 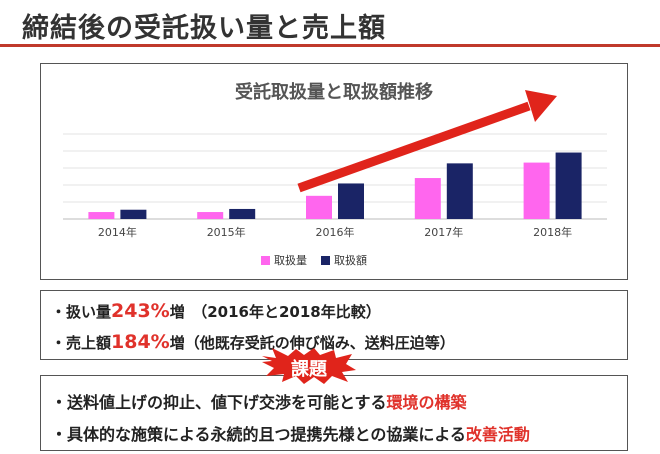 What do you see at coordinates (81, 312) in the screenshot?
I see `summary-volume-prefix: ・扱い量` at bounding box center [81, 312].